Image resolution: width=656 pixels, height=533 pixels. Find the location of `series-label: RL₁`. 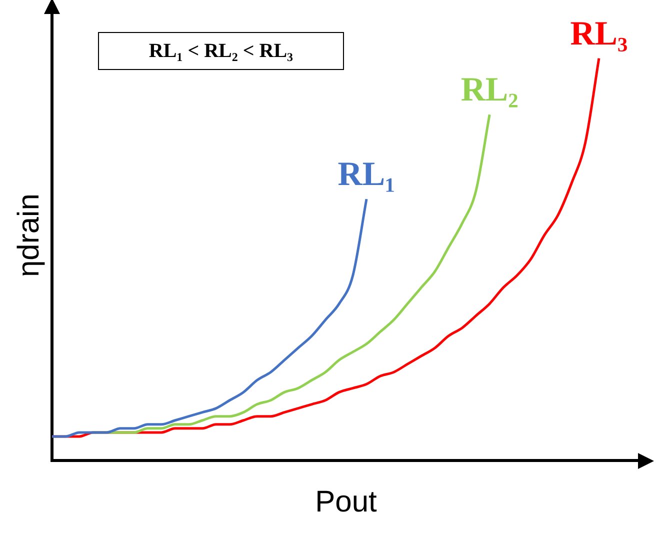

series-label: RL₁ is located at coordinates (367, 175).